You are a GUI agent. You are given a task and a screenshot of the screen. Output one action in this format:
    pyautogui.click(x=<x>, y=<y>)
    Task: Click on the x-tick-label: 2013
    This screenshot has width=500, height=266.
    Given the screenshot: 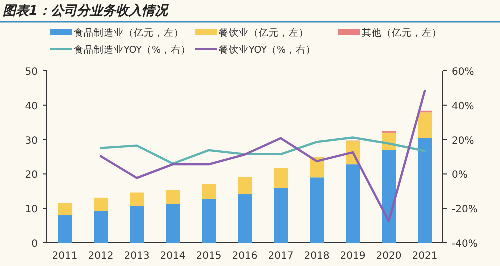 What is the action you would take?
    pyautogui.click(x=137, y=256)
    